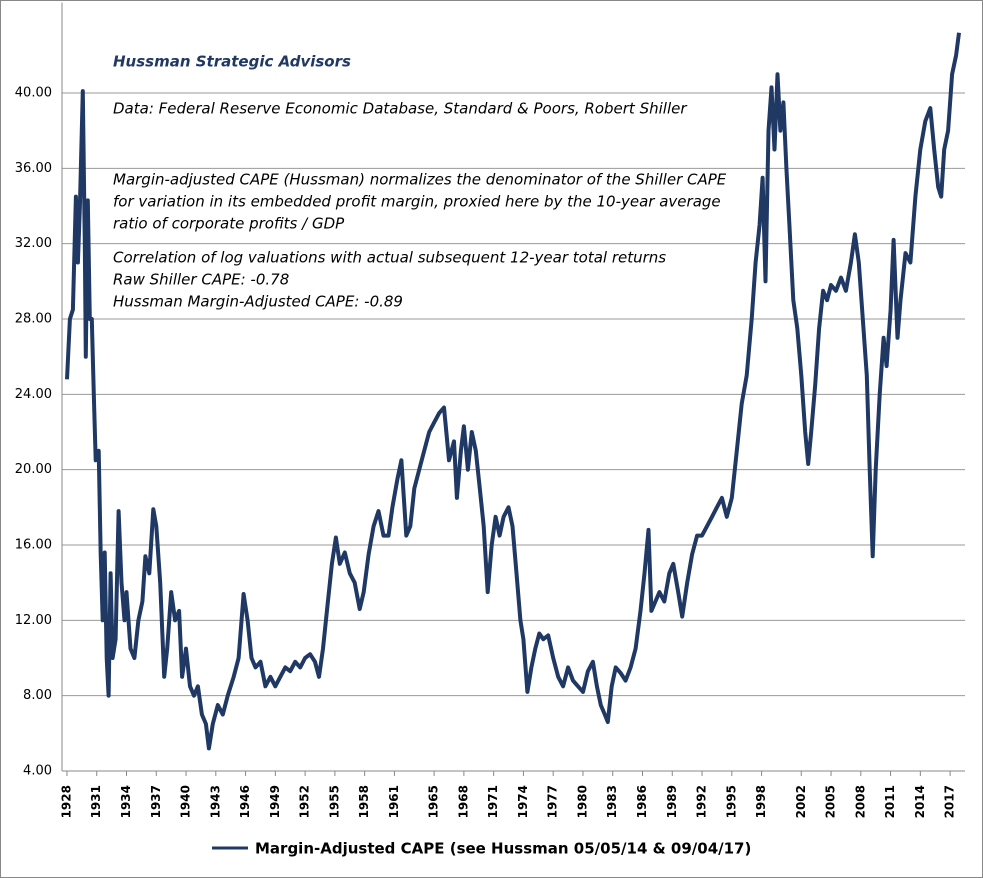 The width and height of the screenshot is (983, 878). What do you see at coordinates (761, 801) in the screenshot?
I see `x-tick-label: 1998` at bounding box center [761, 801].